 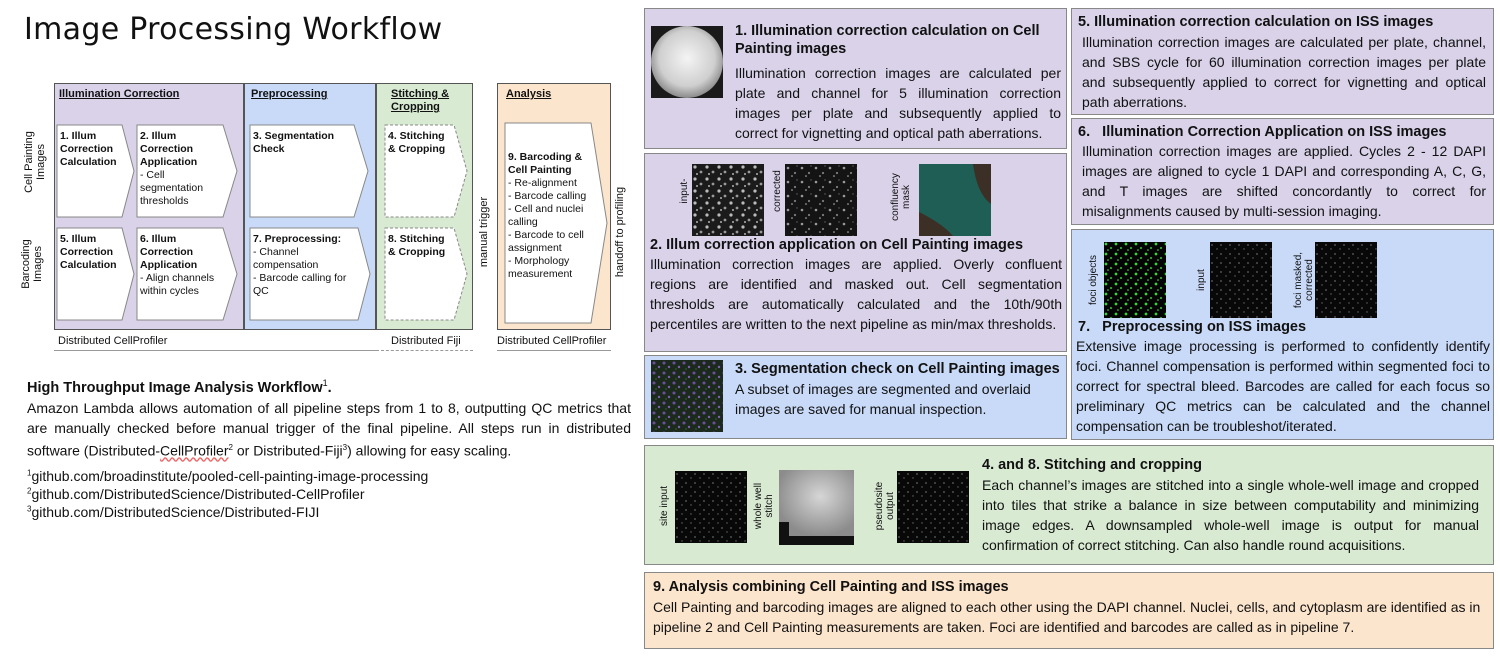 What do you see at coordinates (426, 274) in the screenshot?
I see `step-8-arrow: 8. Stitching & Cropping` at bounding box center [426, 274].